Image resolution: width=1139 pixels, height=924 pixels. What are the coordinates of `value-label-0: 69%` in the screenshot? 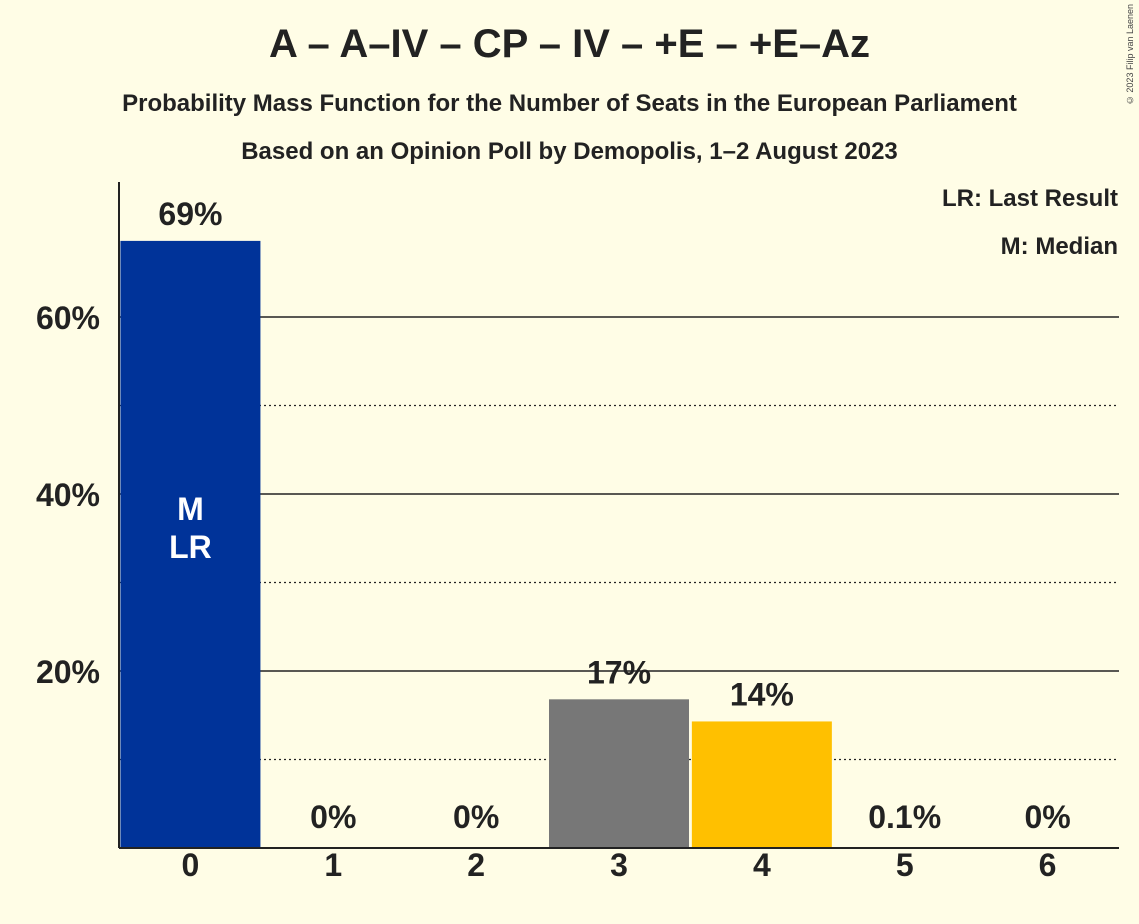 It's located at (190, 214).